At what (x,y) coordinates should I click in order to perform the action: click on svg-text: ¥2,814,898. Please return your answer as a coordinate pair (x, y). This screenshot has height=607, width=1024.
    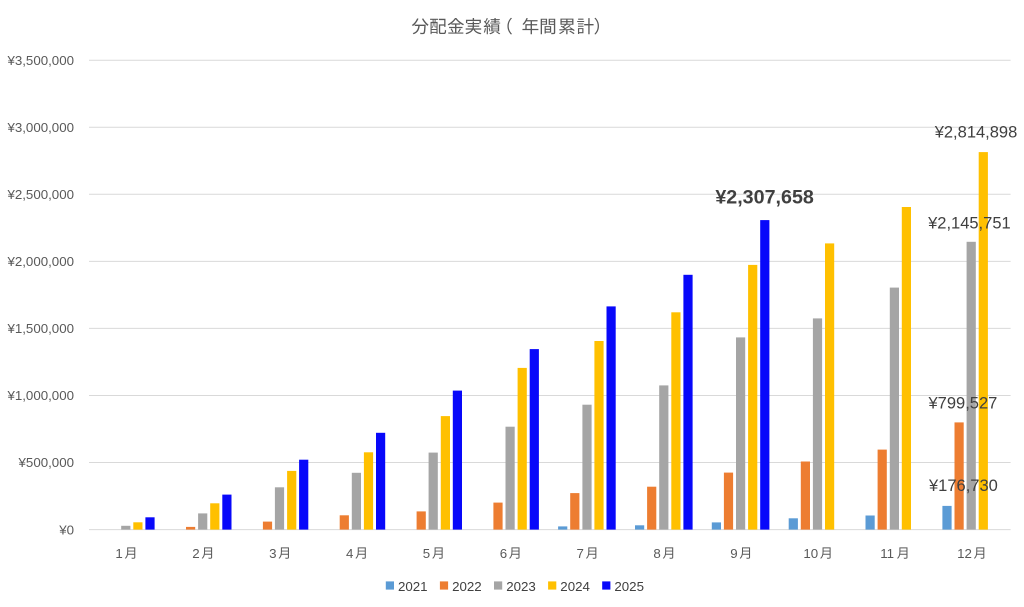
    Looking at the image, I should click on (976, 132).